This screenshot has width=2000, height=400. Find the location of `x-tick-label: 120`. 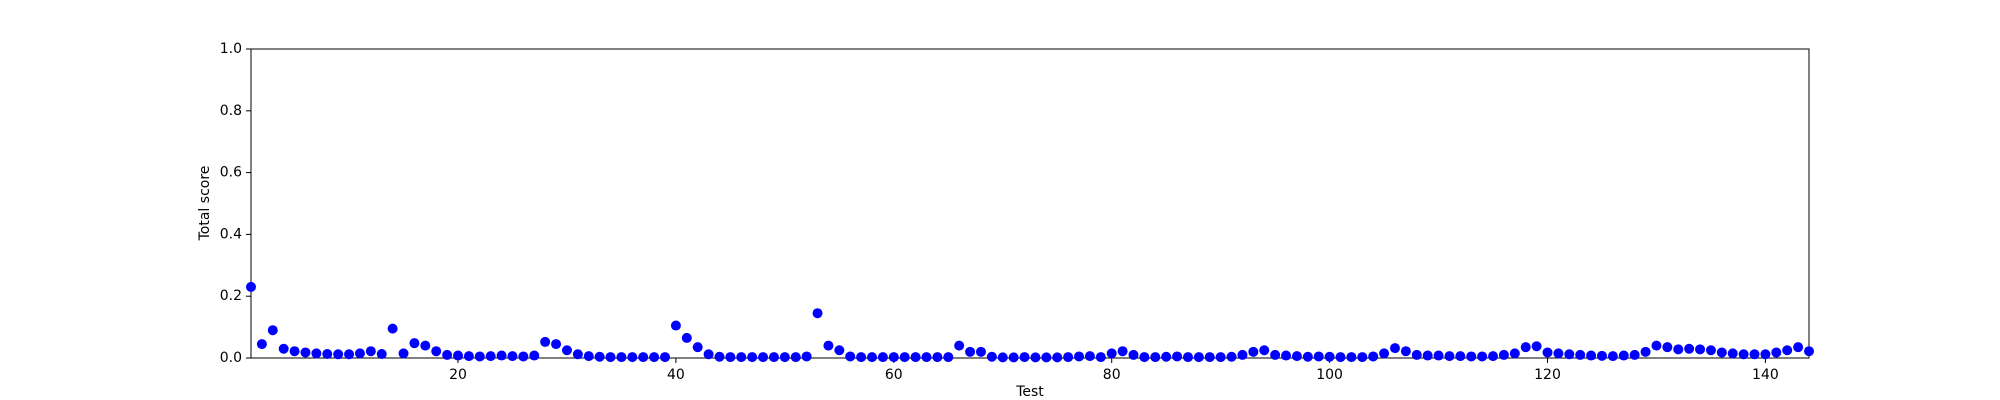

x-tick-label: 120 is located at coordinates (1547, 375).